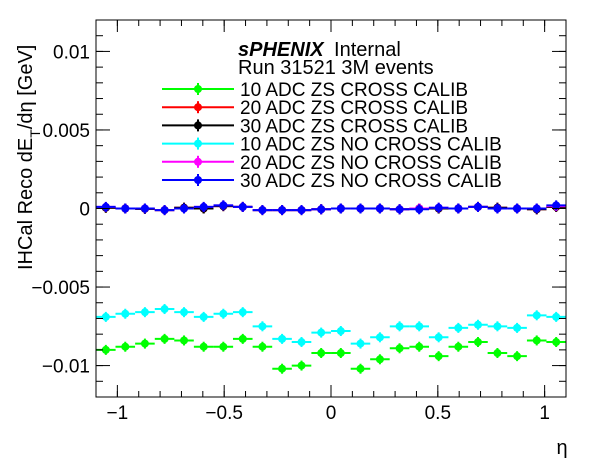 The width and height of the screenshot is (596, 472). I want to click on x-tick-label: −1, so click(118, 413).